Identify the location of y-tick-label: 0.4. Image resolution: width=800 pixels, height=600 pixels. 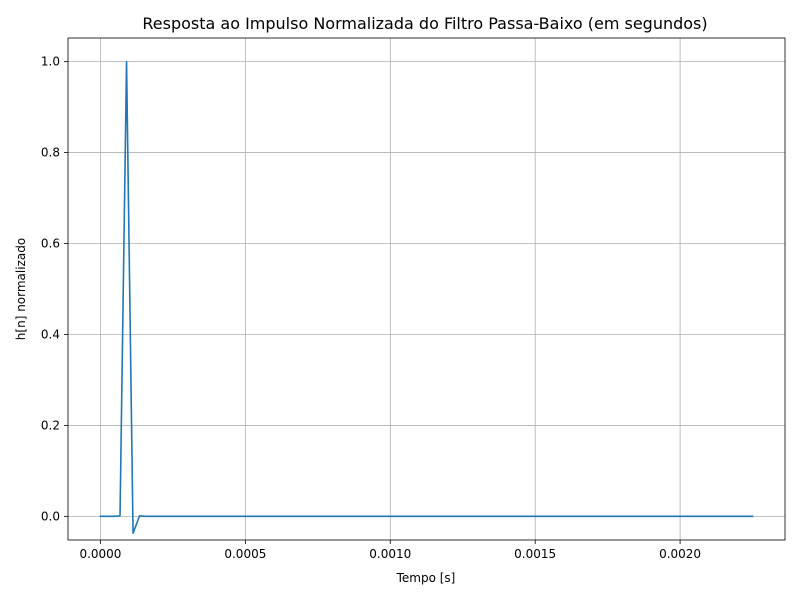
(50, 334).